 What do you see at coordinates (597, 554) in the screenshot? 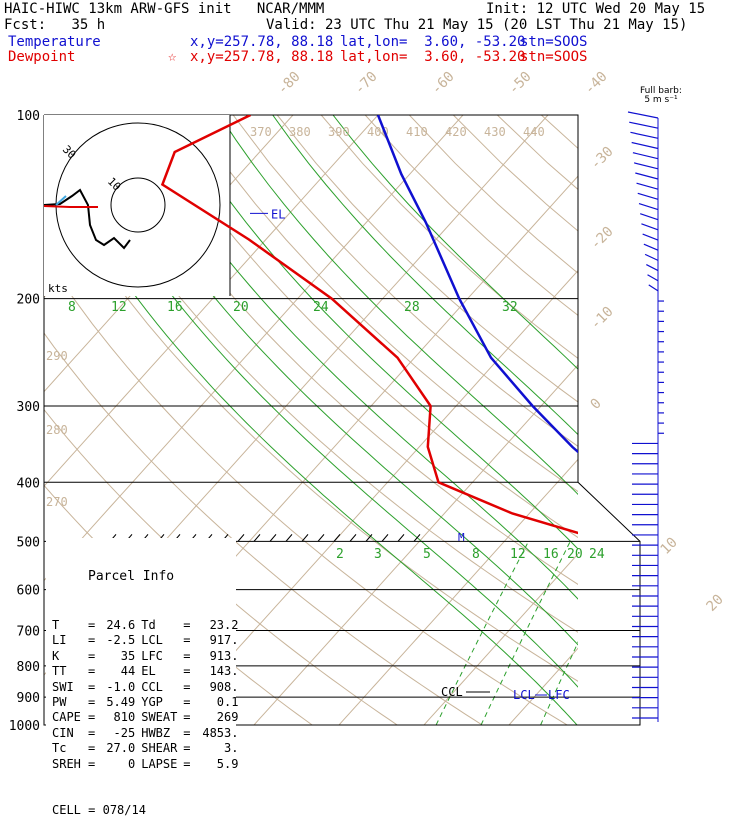
I see `mixing-ratio-label: 24` at bounding box center [597, 554].